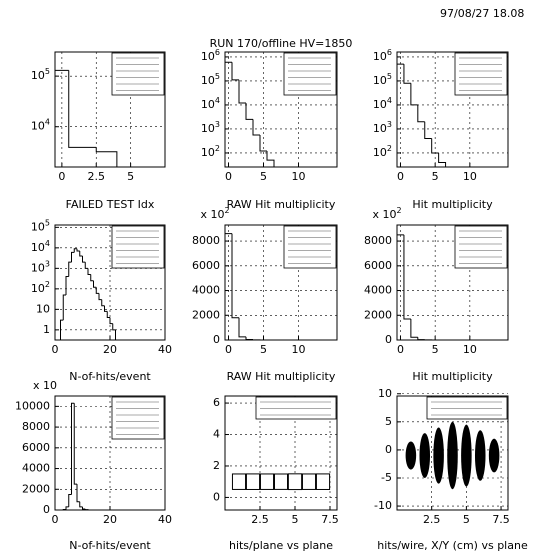  What do you see at coordinates (110, 204) in the screenshot?
I see `panel-caption: FAILED TEST Idx` at bounding box center [110, 204].